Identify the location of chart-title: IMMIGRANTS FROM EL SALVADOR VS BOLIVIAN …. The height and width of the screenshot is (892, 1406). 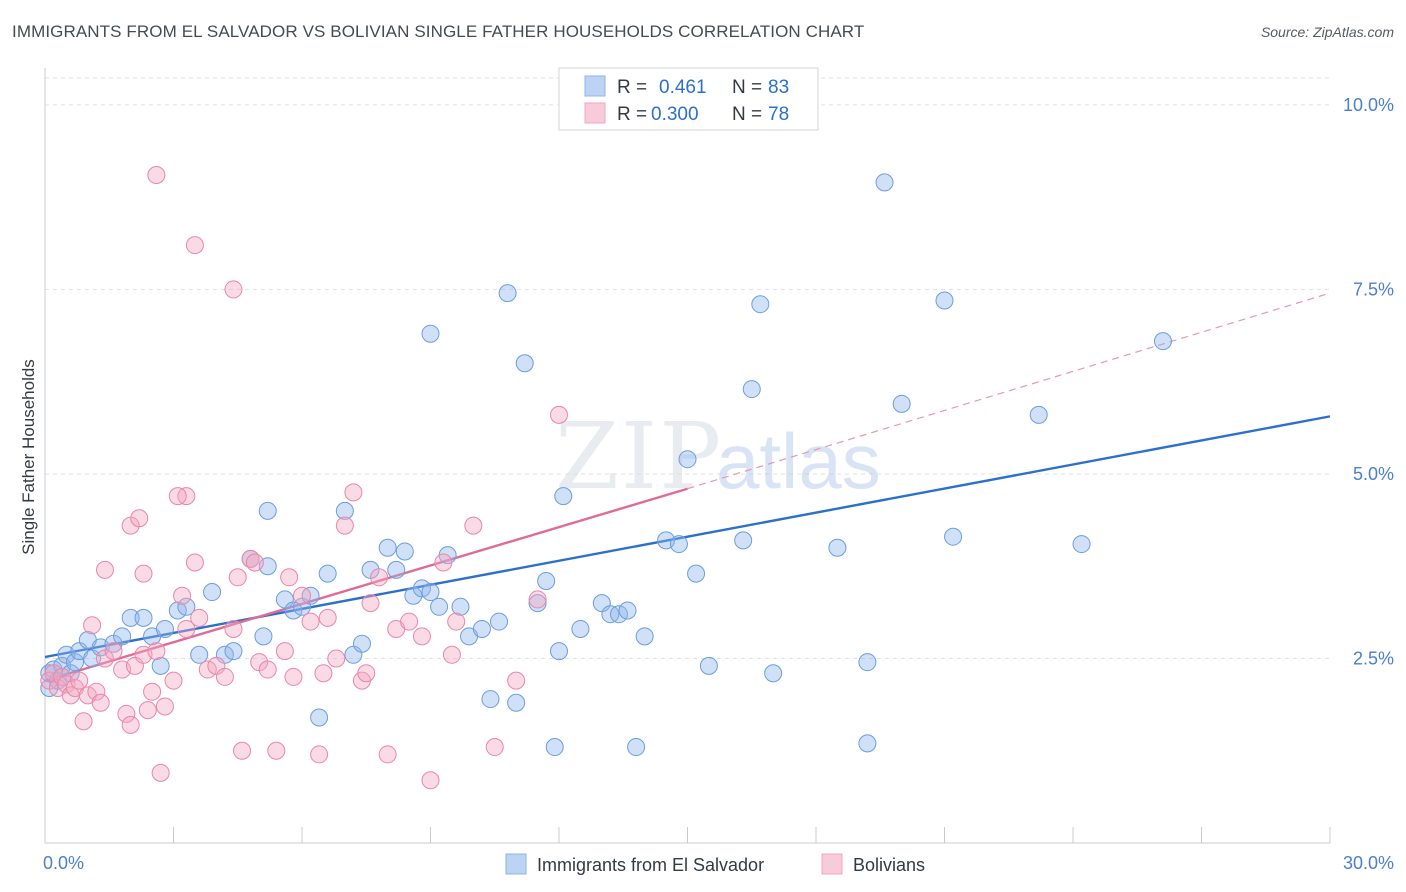
(438, 31).